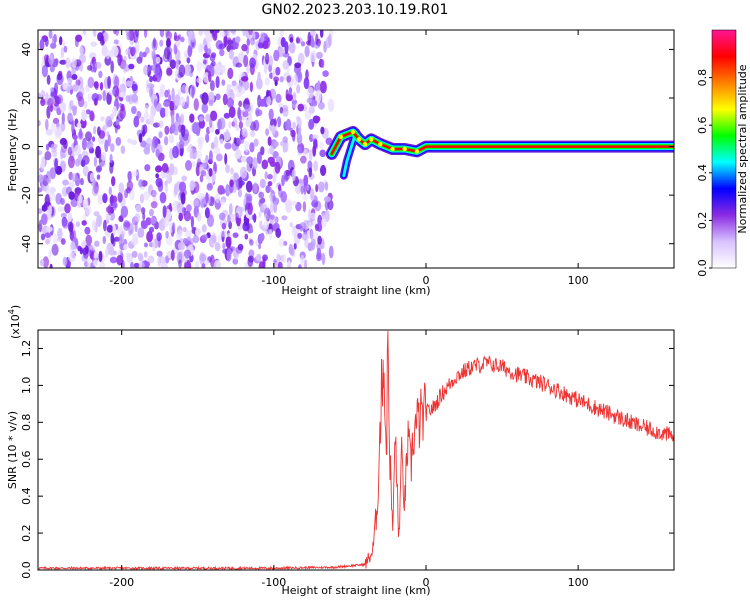 This screenshot has width=750, height=600. Describe the element at coordinates (499, 153) in the screenshot. I see `signal-track` at that location.